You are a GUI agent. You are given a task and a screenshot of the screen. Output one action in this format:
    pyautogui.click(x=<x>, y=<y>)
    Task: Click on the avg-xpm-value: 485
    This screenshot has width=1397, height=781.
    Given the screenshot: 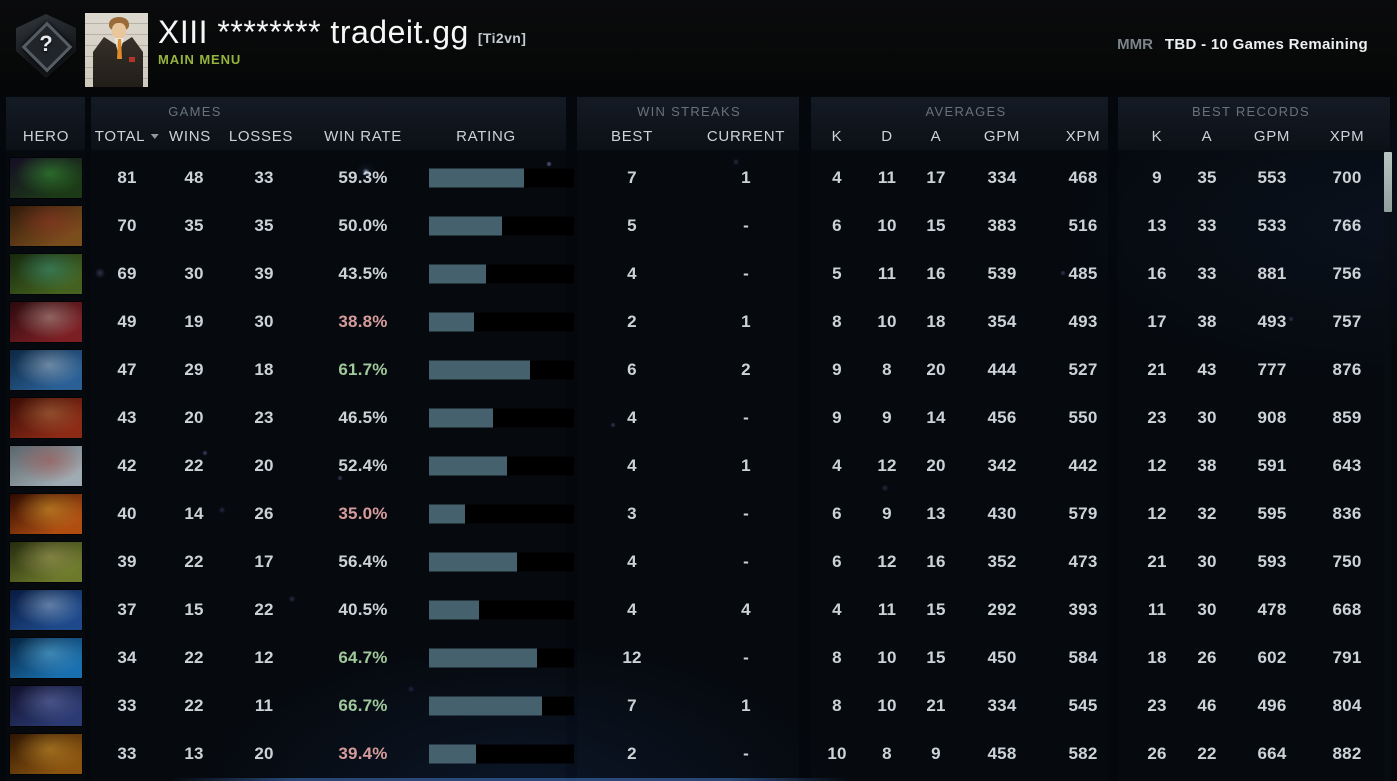 What is the action you would take?
    pyautogui.click(x=1083, y=273)
    